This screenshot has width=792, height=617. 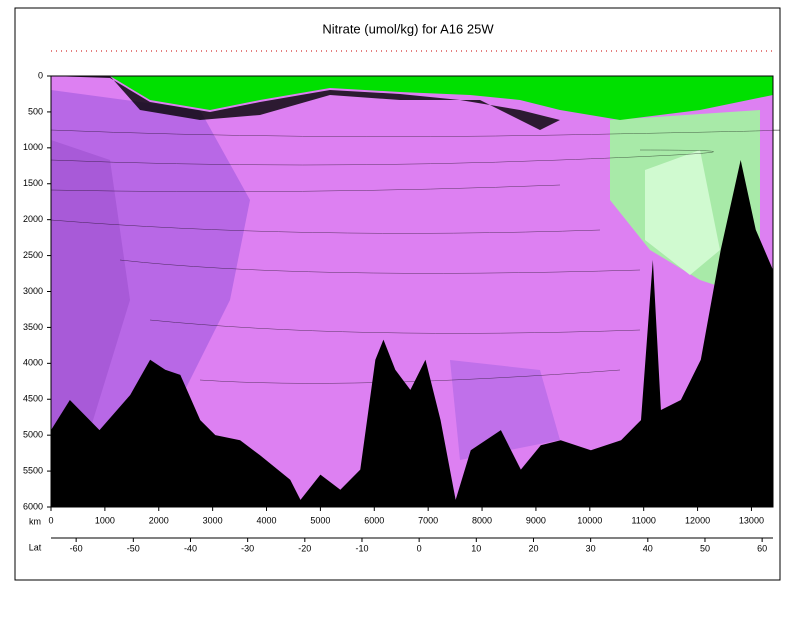 What do you see at coordinates (33, 470) in the screenshot?
I see `y-tick-label: 5500` at bounding box center [33, 470].